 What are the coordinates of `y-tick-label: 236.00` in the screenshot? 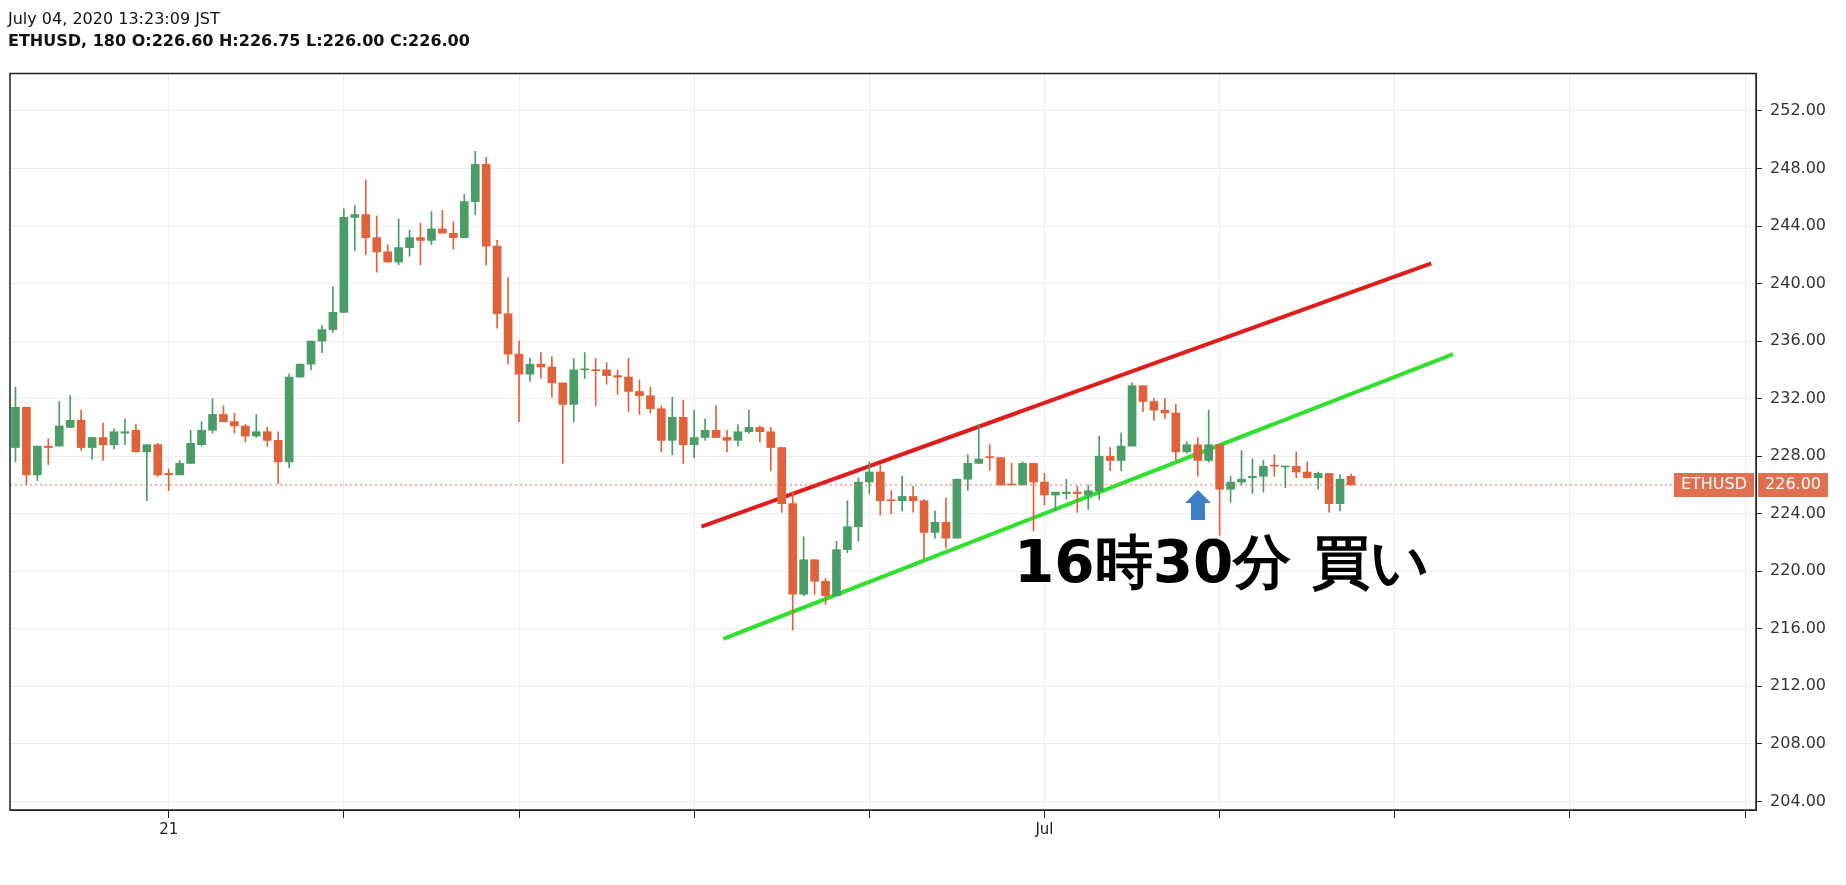 It's located at (1798, 340).